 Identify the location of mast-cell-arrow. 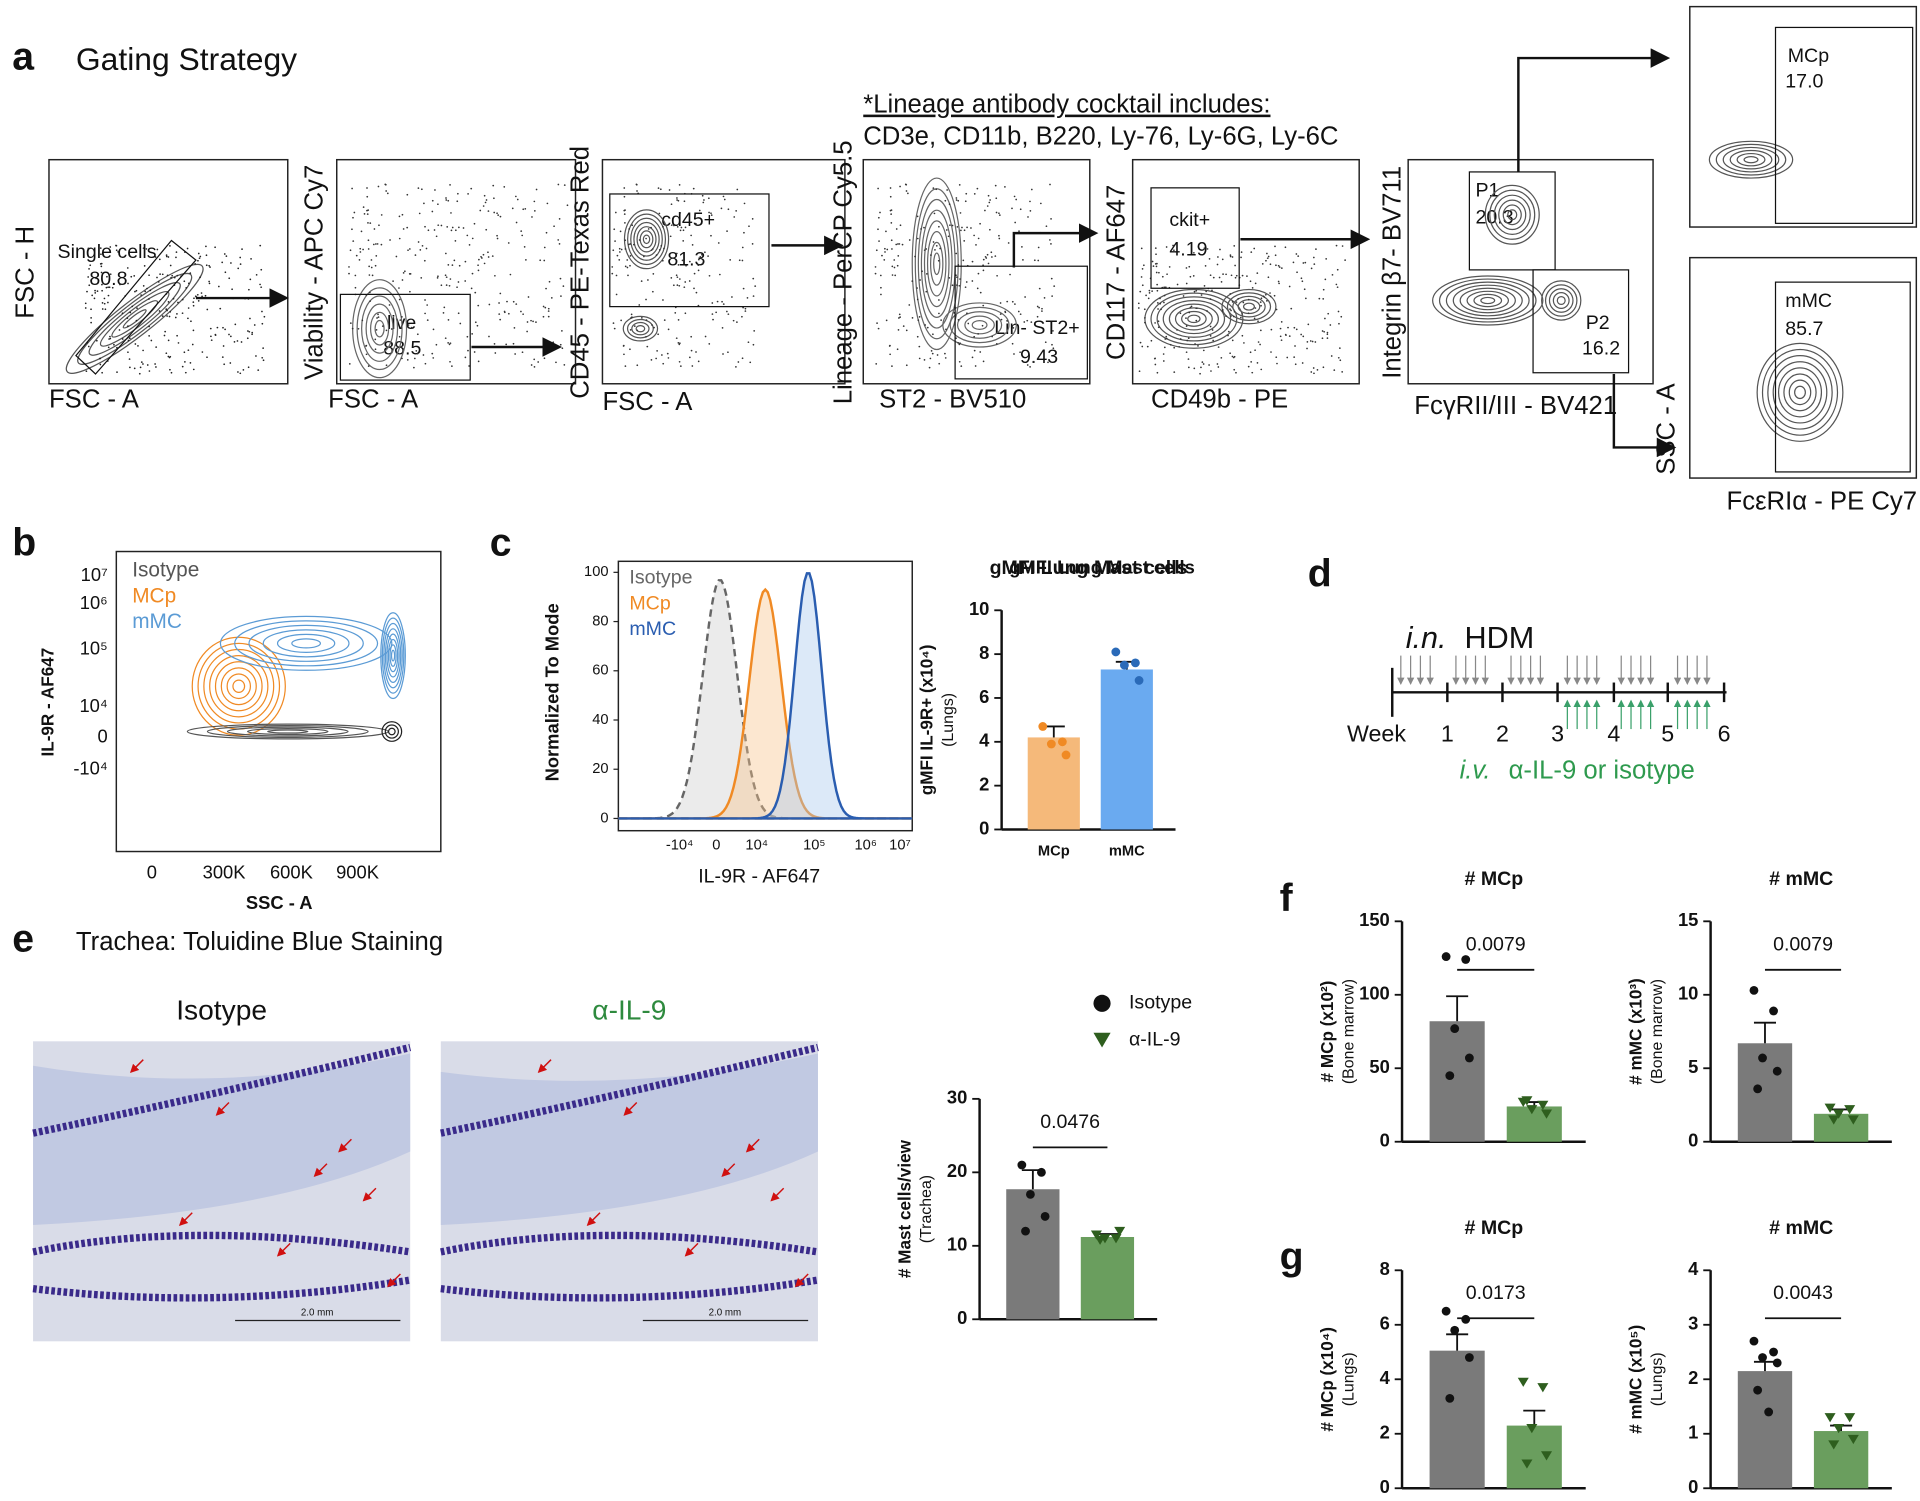
(320, 1170).